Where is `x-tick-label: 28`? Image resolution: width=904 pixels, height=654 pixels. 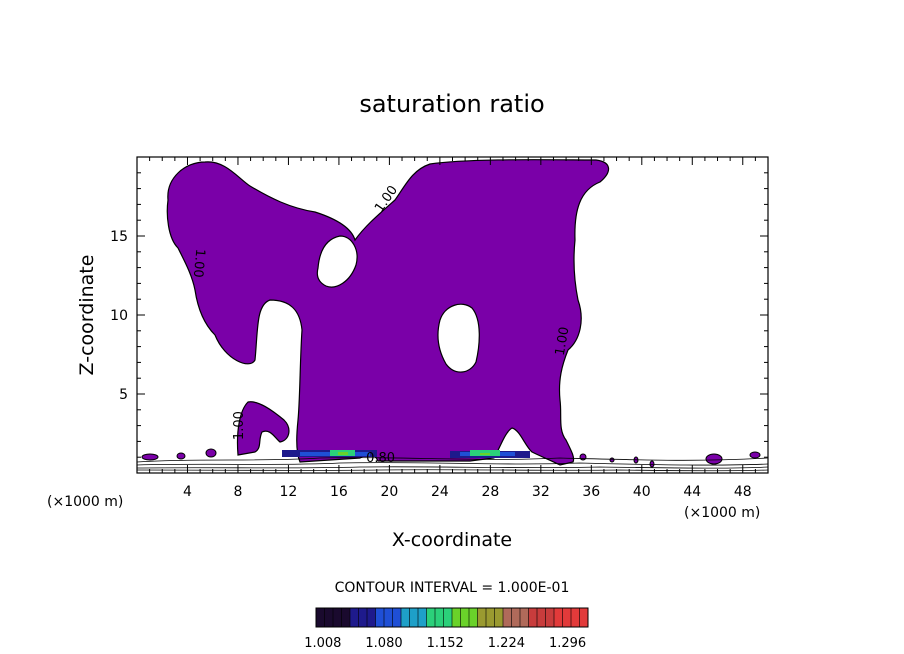 x-tick-label: 28 is located at coordinates (490, 492).